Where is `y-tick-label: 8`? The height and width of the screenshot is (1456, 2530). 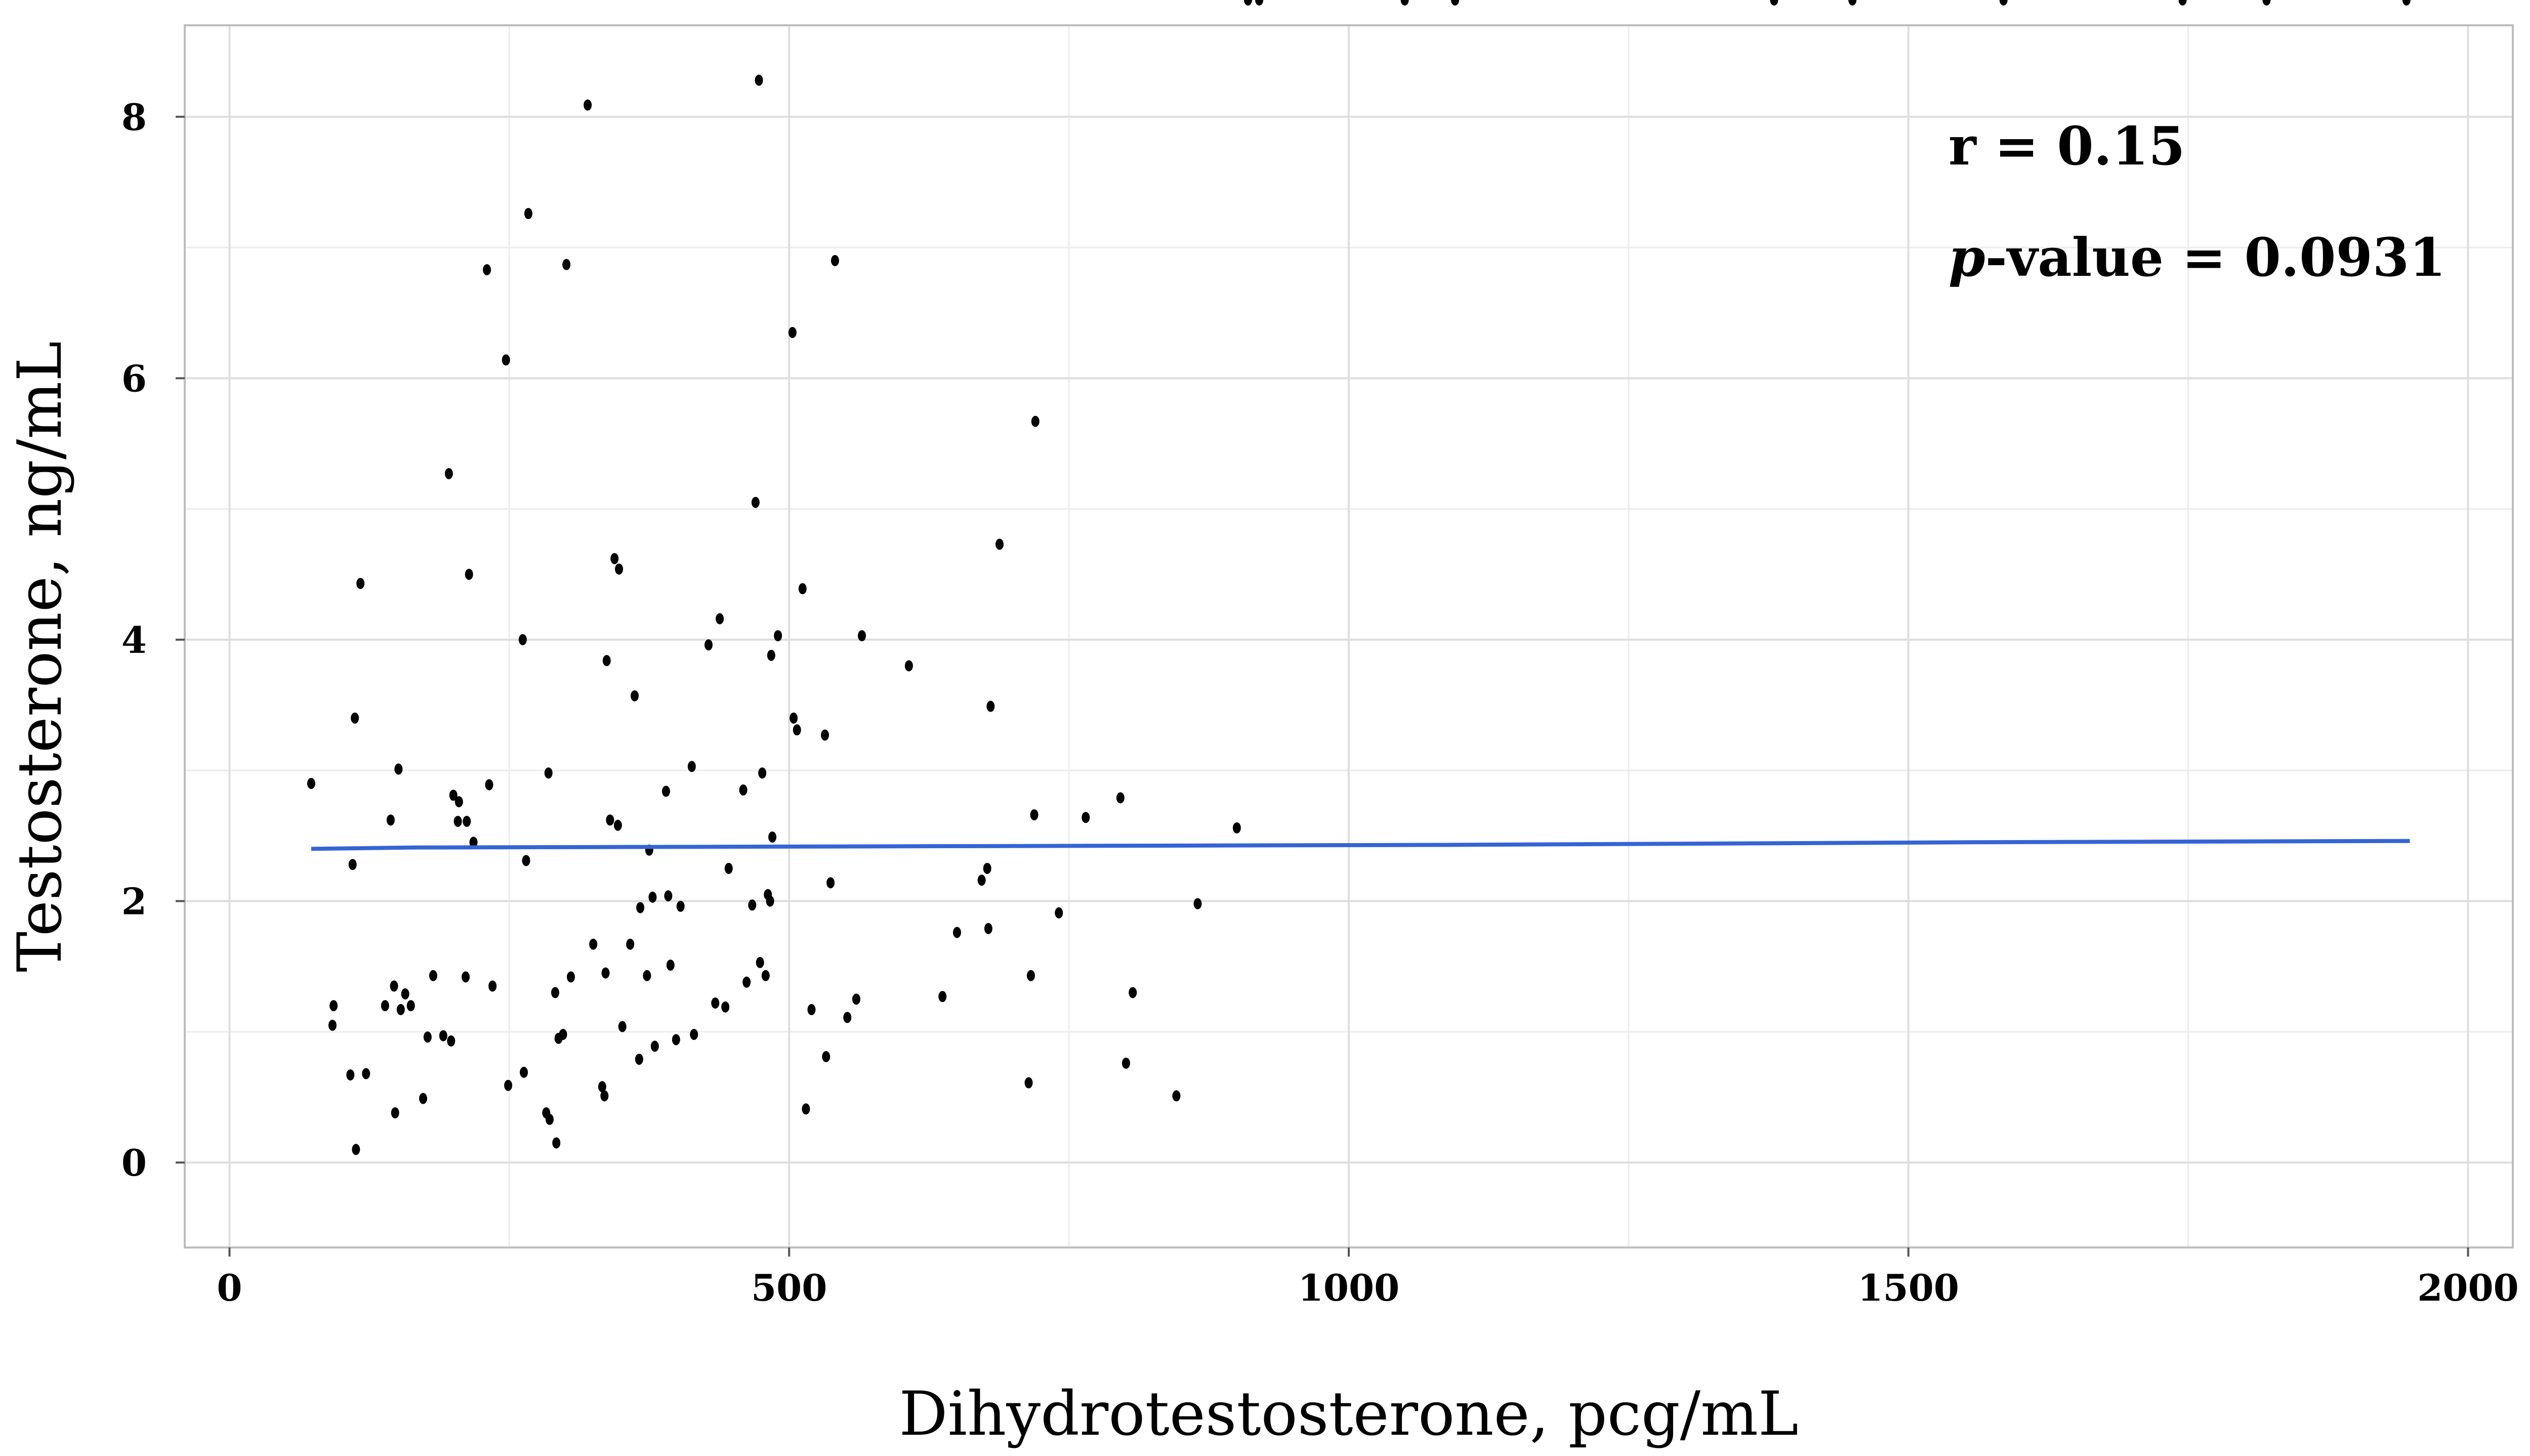 y-tick-label: 8 is located at coordinates (134, 118).